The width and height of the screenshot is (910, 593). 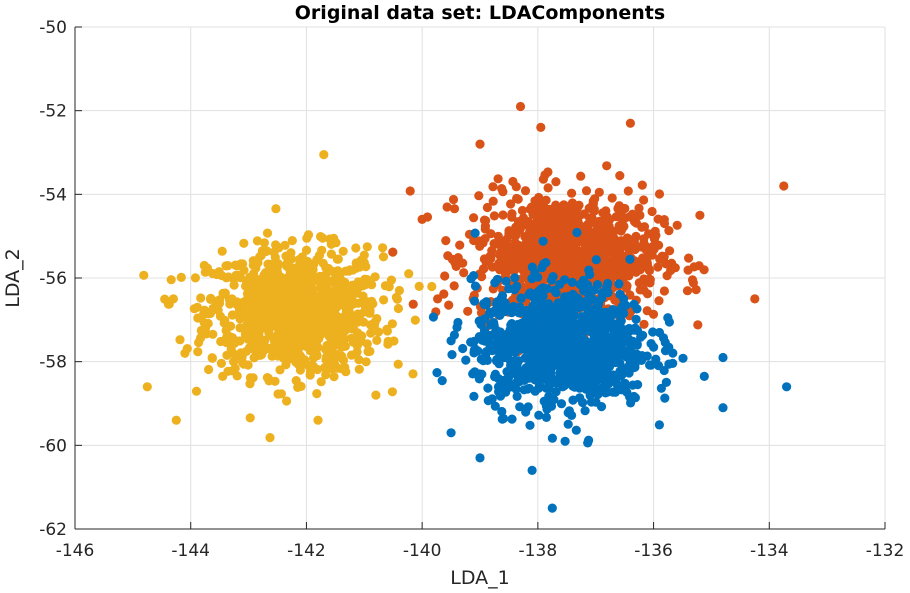 I want to click on x-tick-label: -146, so click(x=75, y=551).